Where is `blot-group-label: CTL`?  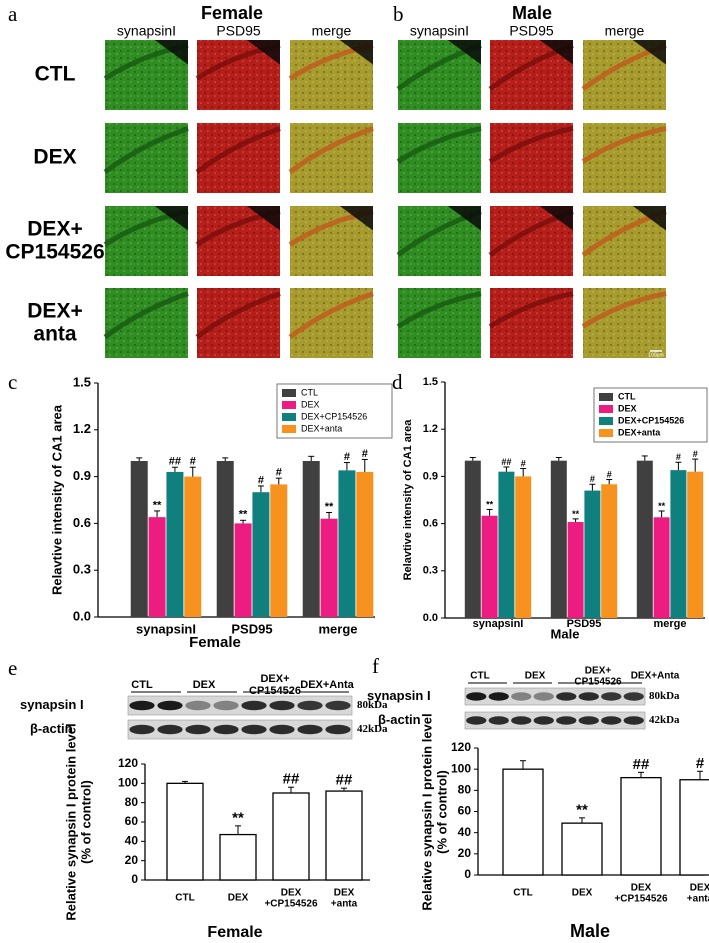 blot-group-label: CTL is located at coordinates (142, 685).